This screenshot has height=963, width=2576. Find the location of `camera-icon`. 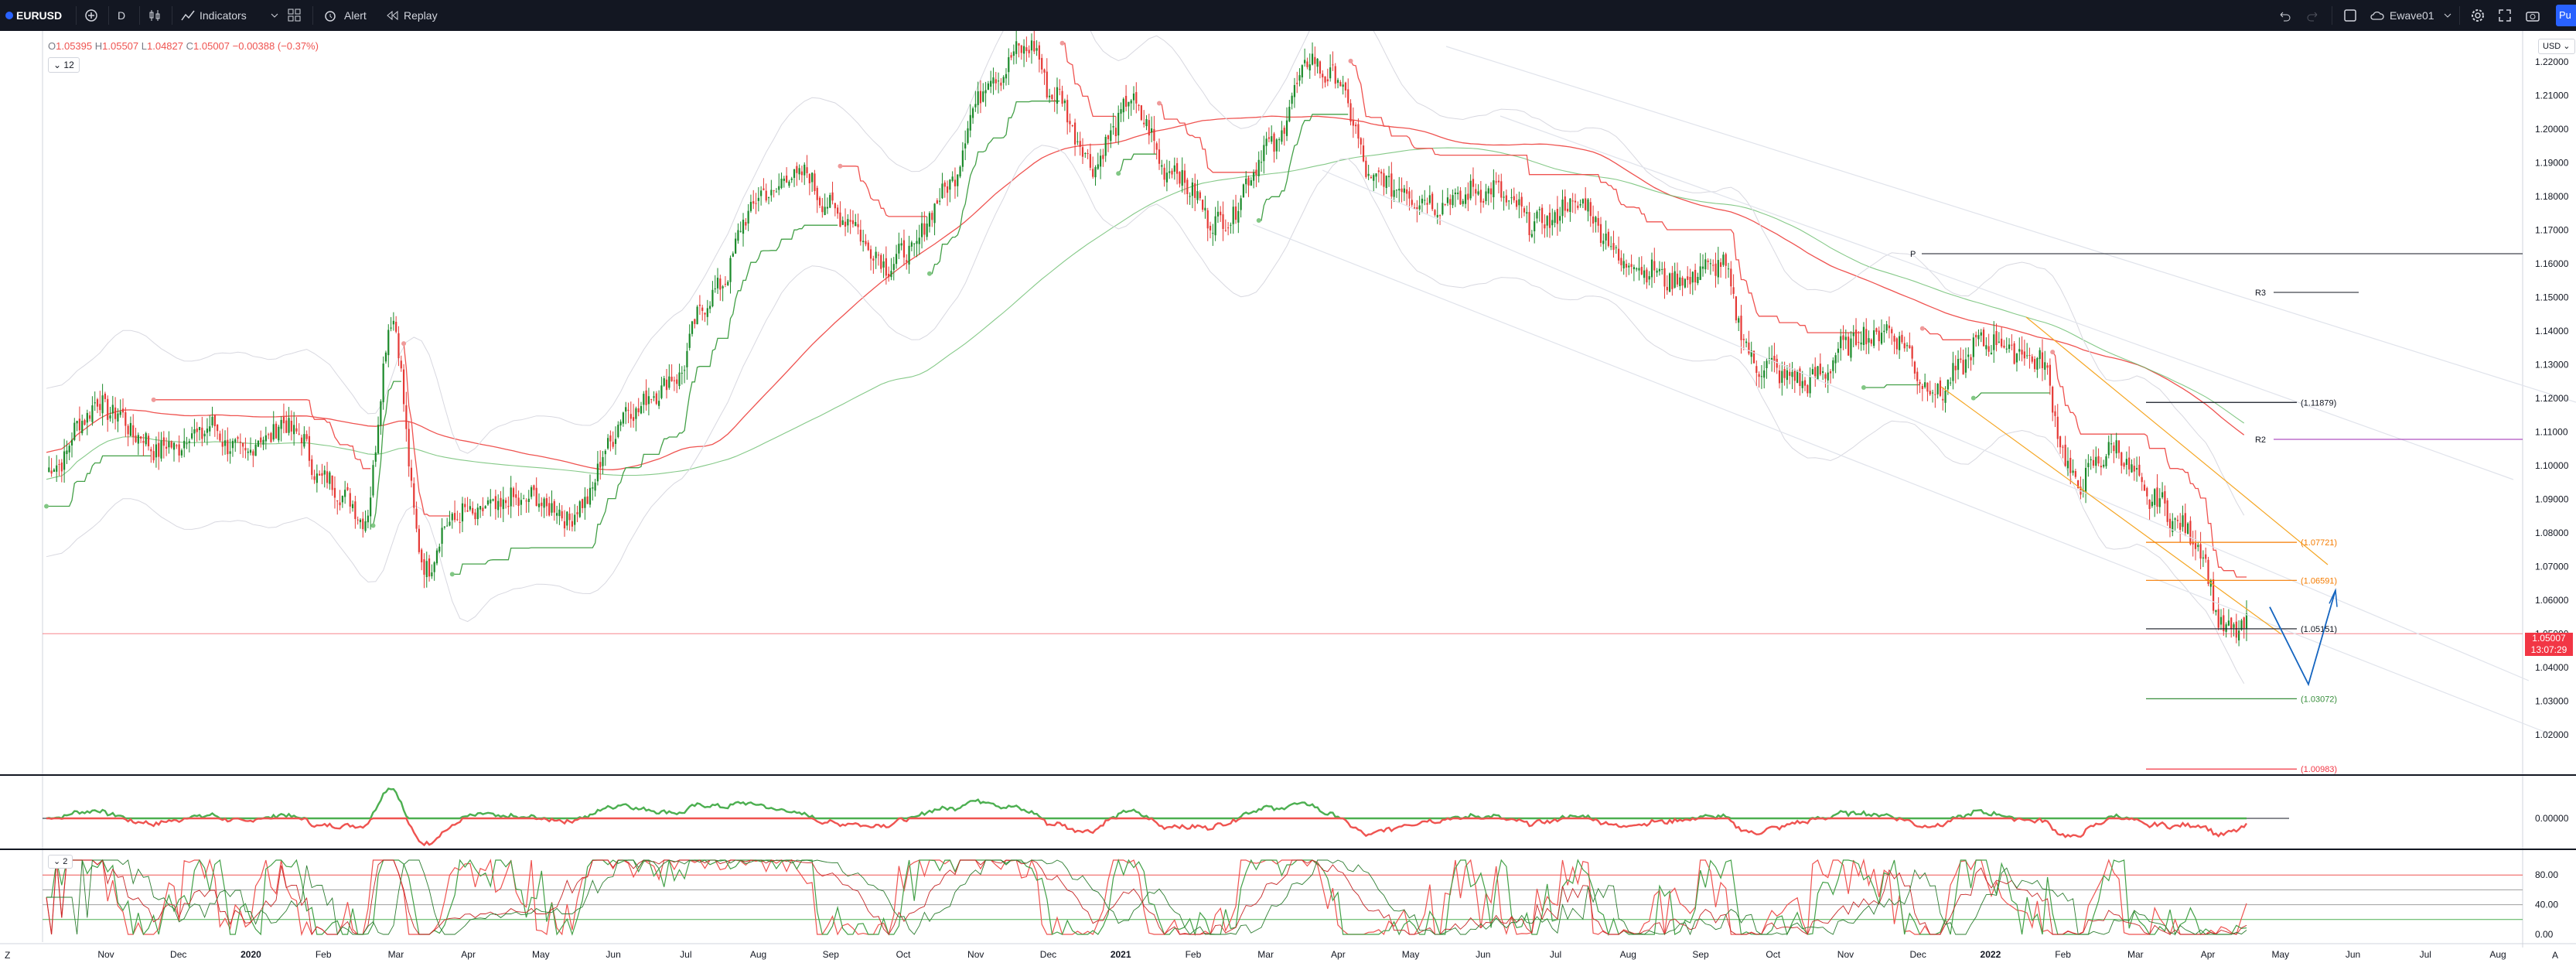

camera-icon is located at coordinates (2534, 16).